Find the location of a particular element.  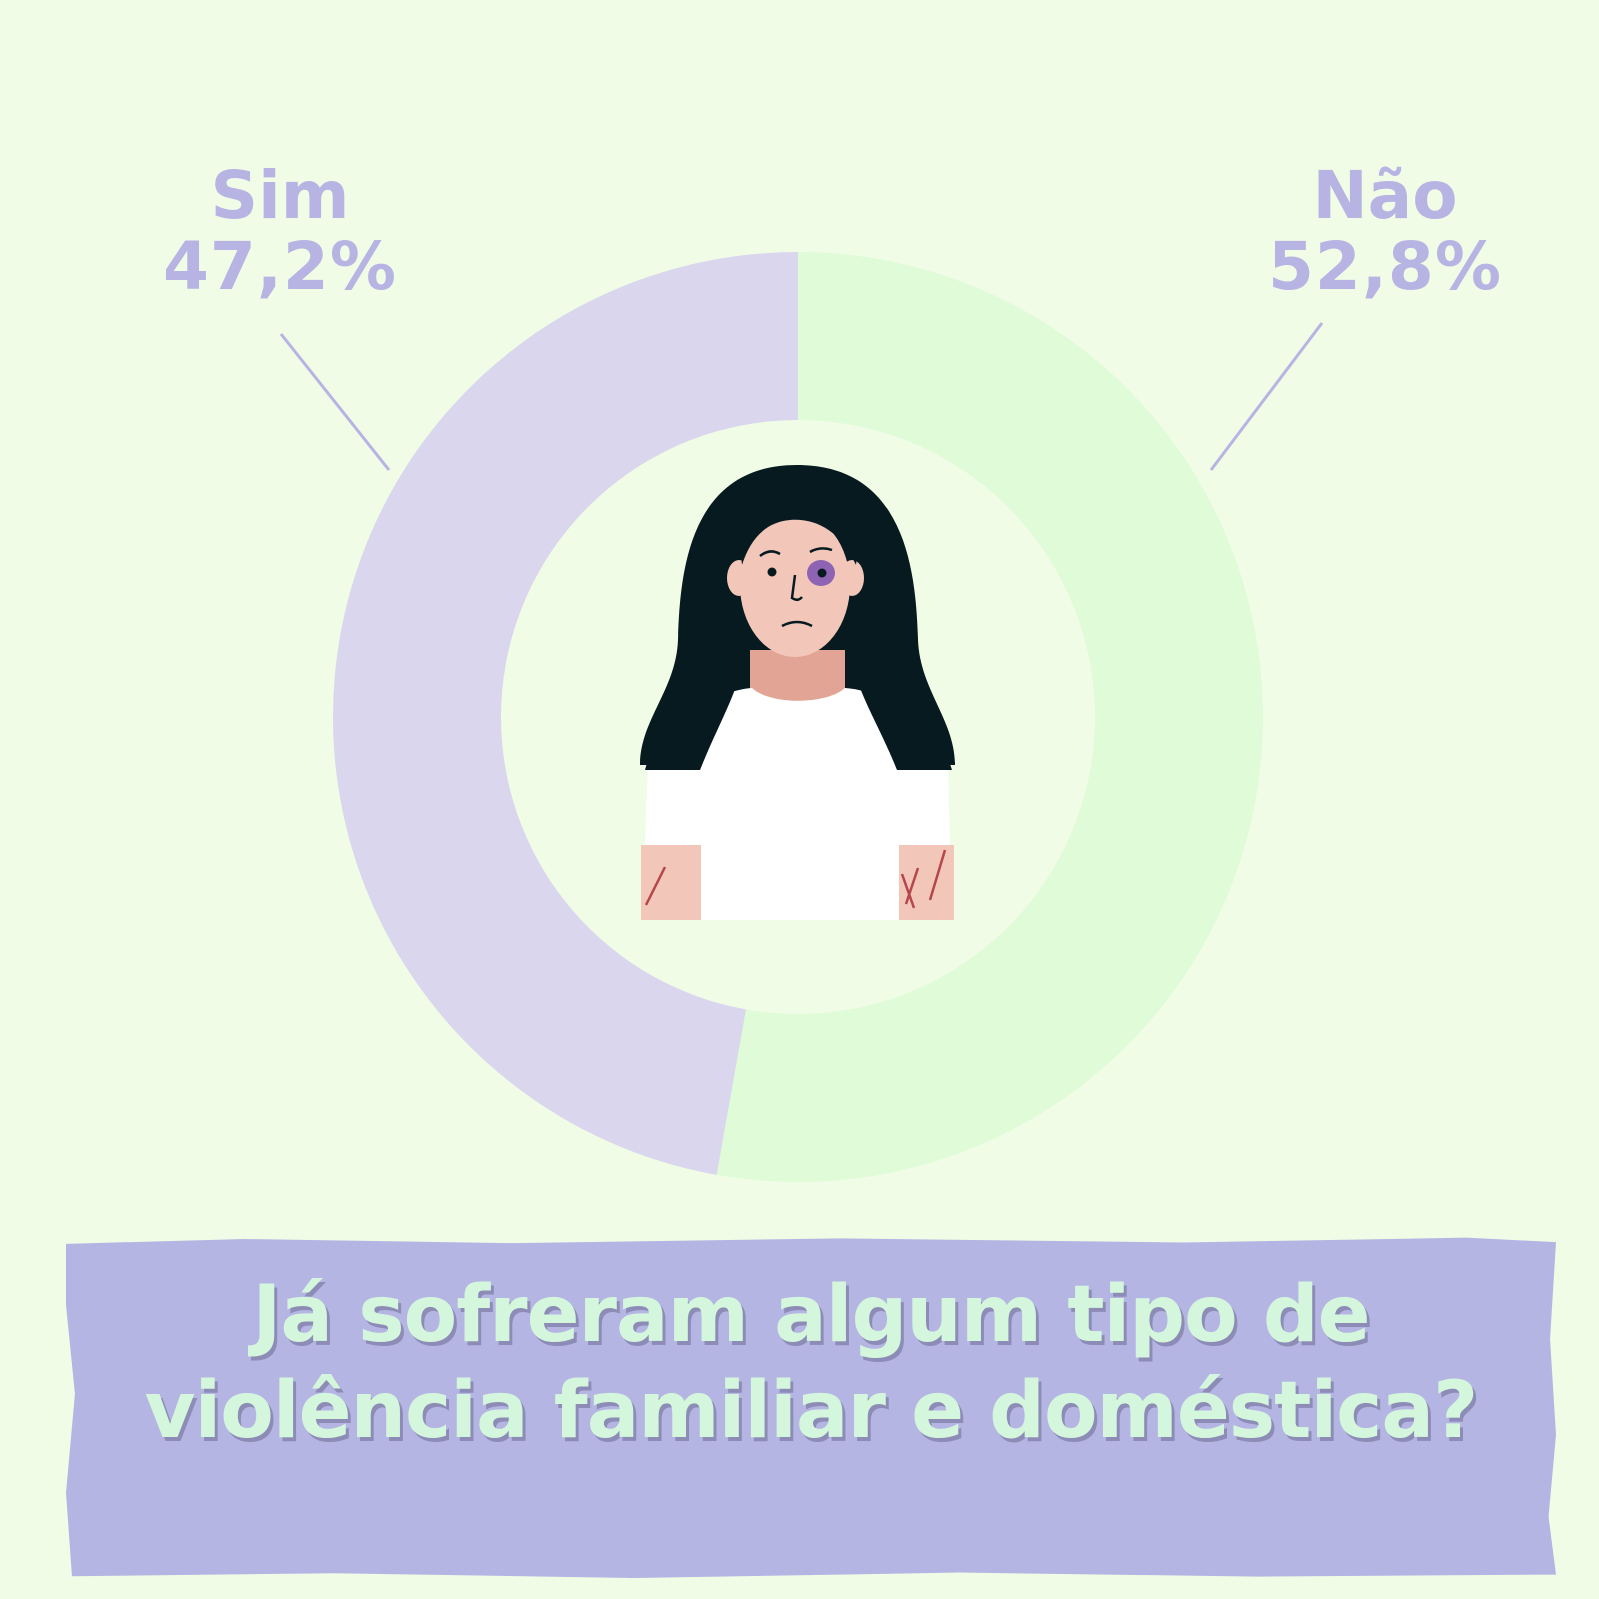

chart-title-line-1: Já sofreram algum tipo de is located at coordinates (811, 1315).